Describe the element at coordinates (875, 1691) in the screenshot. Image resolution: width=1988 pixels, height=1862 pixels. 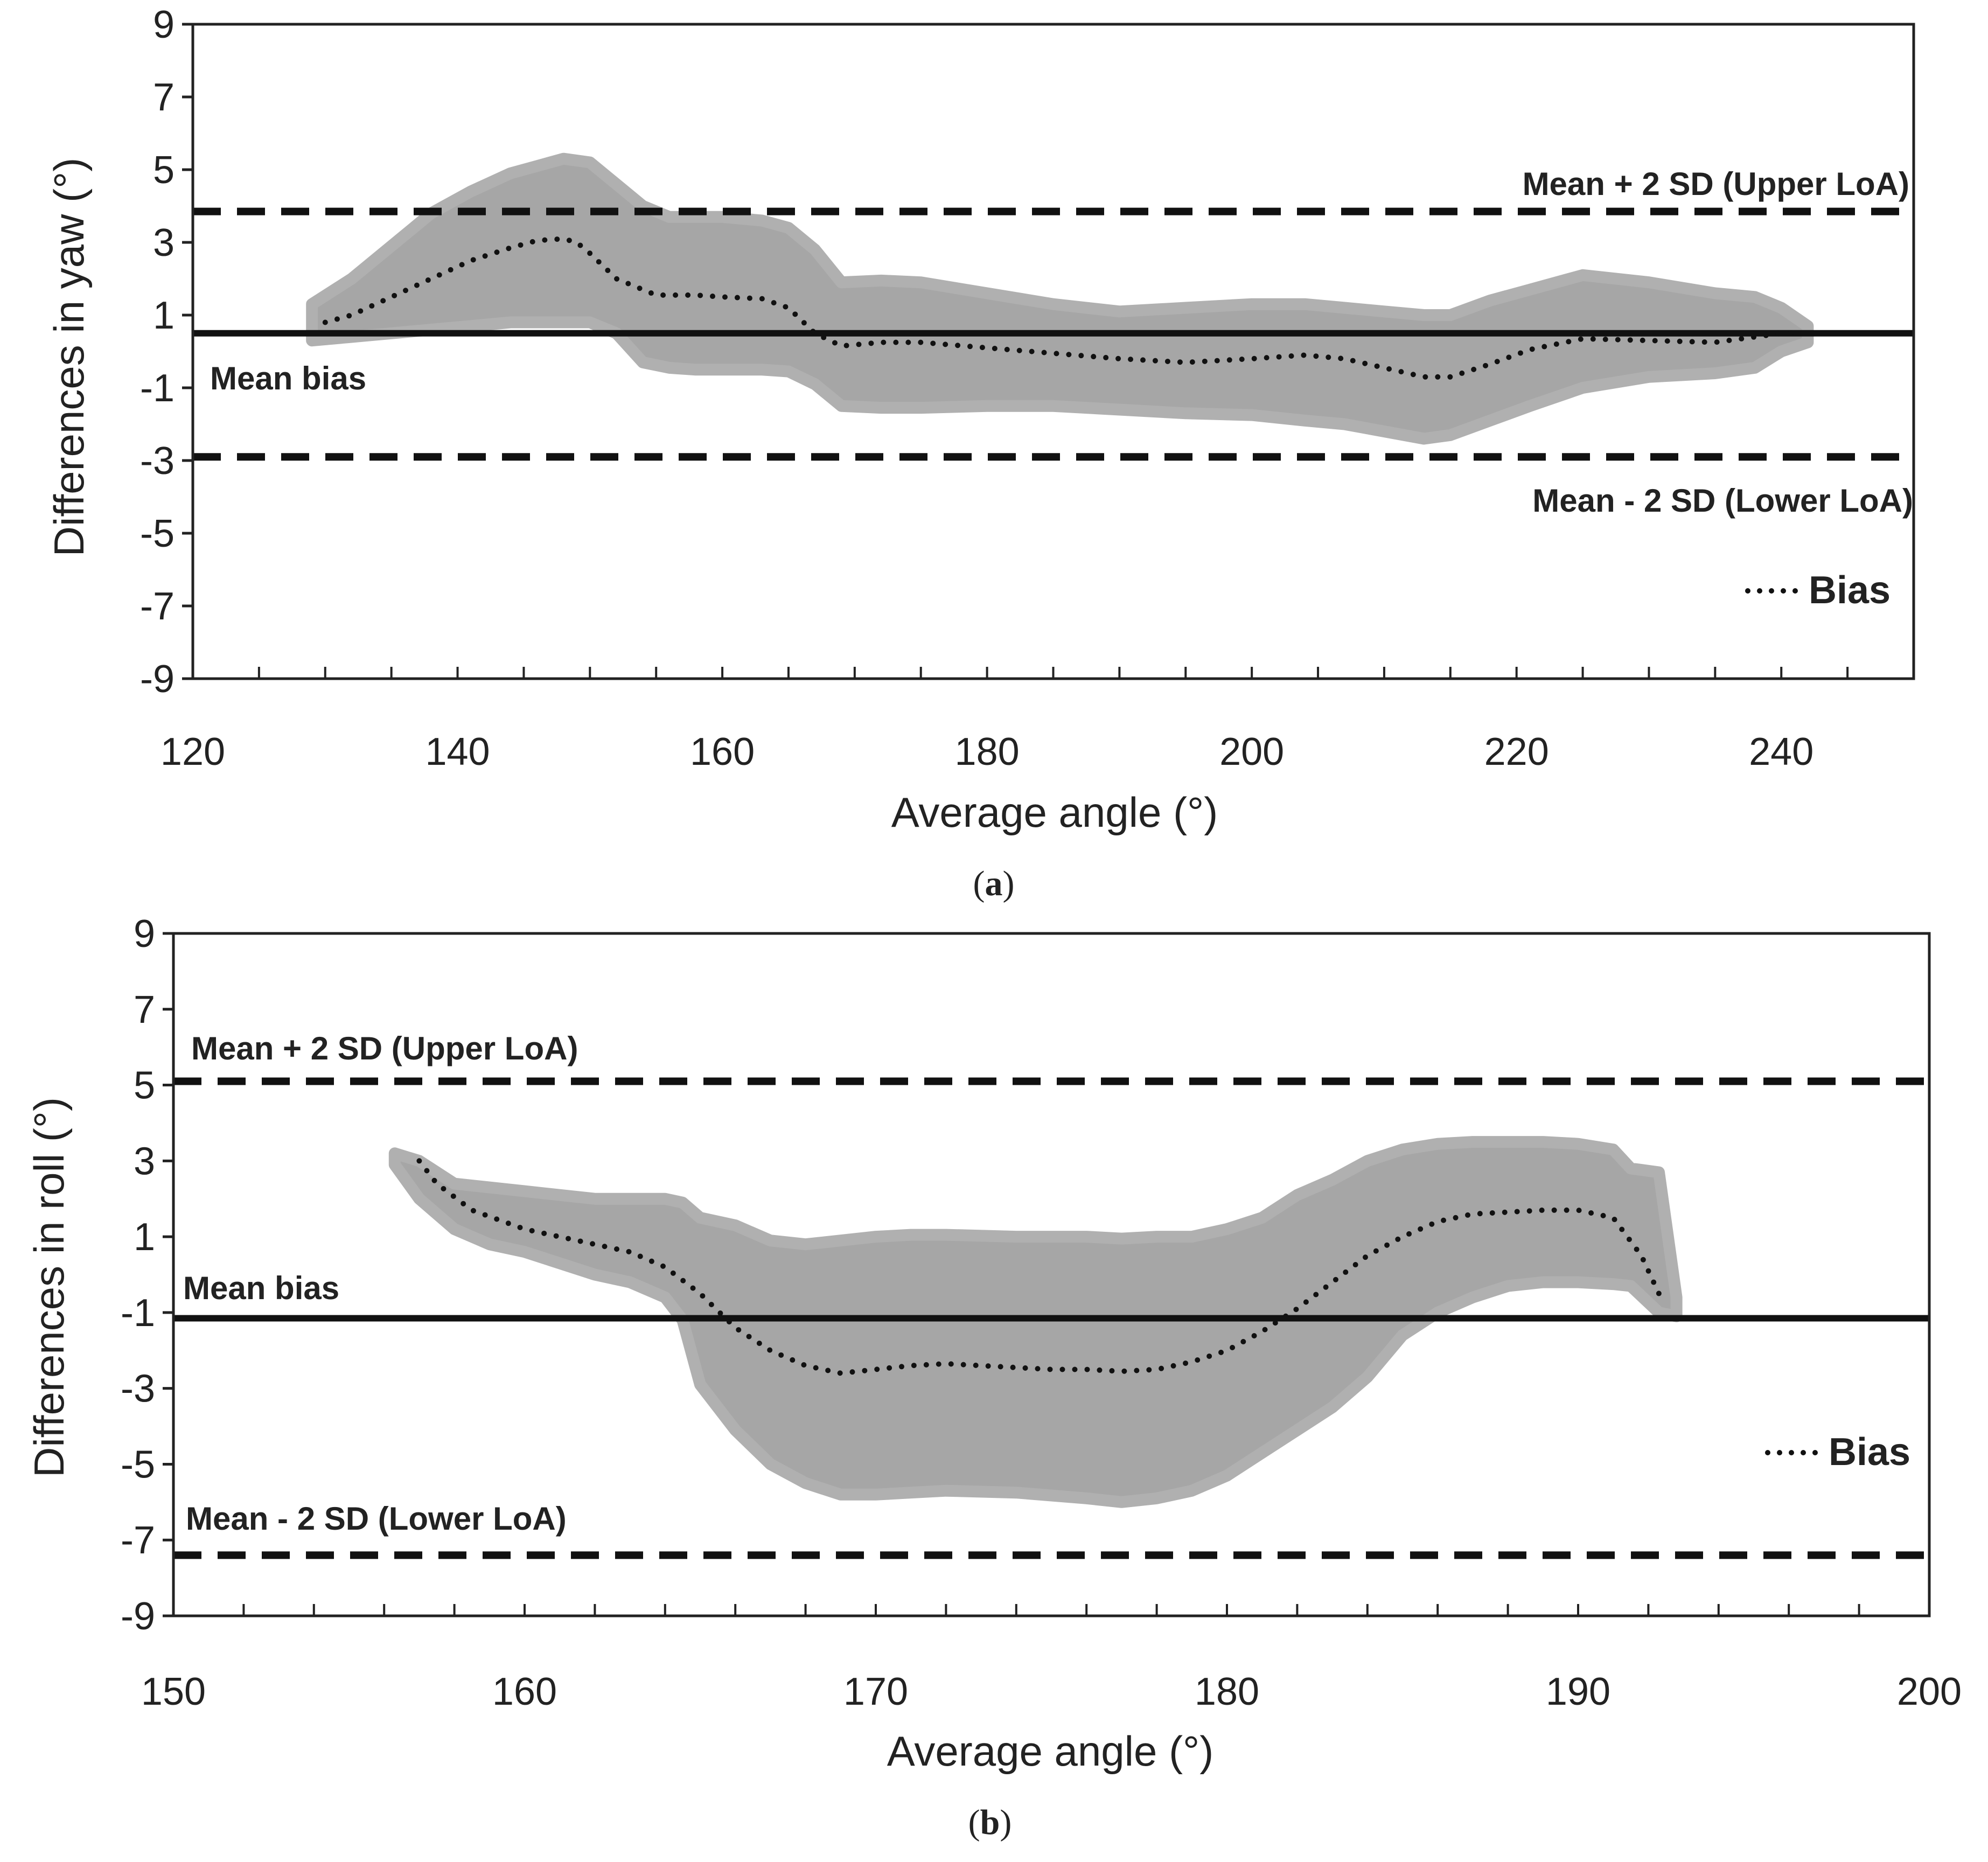
I see `x-tick-label: 170` at that location.